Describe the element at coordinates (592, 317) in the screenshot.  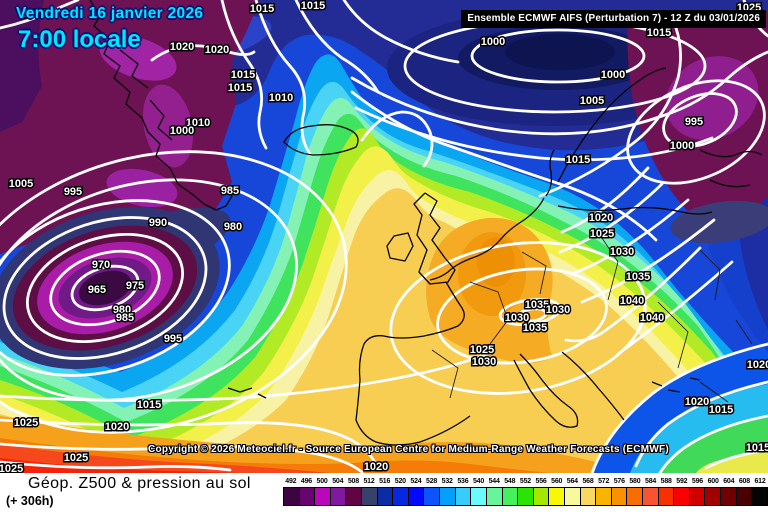
I see `country-borders` at that location.